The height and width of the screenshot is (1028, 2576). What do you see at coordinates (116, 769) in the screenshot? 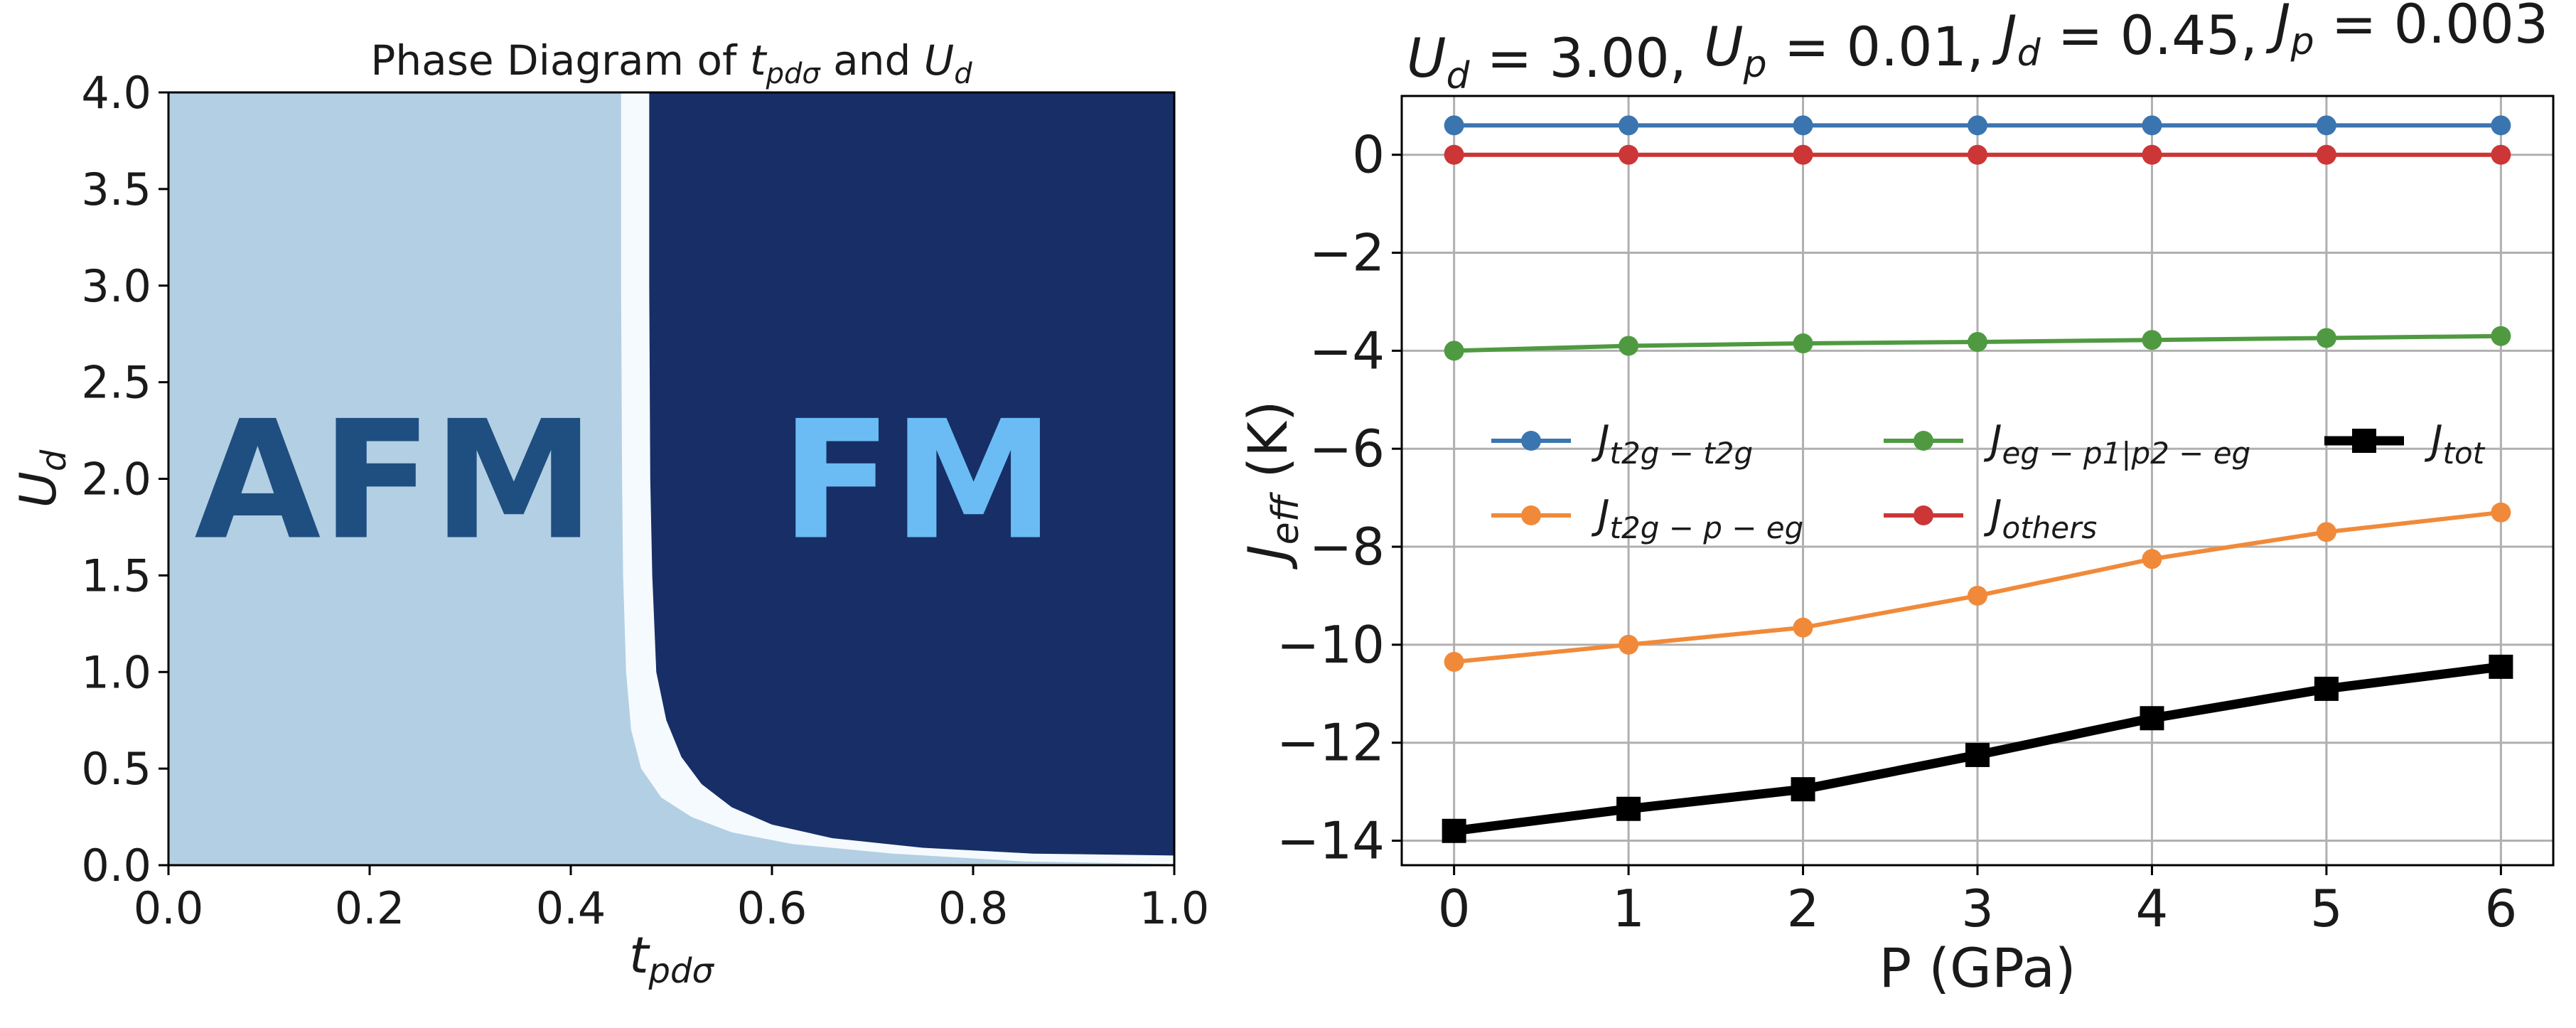
I see `y-tick-label: 0.5` at bounding box center [116, 769].